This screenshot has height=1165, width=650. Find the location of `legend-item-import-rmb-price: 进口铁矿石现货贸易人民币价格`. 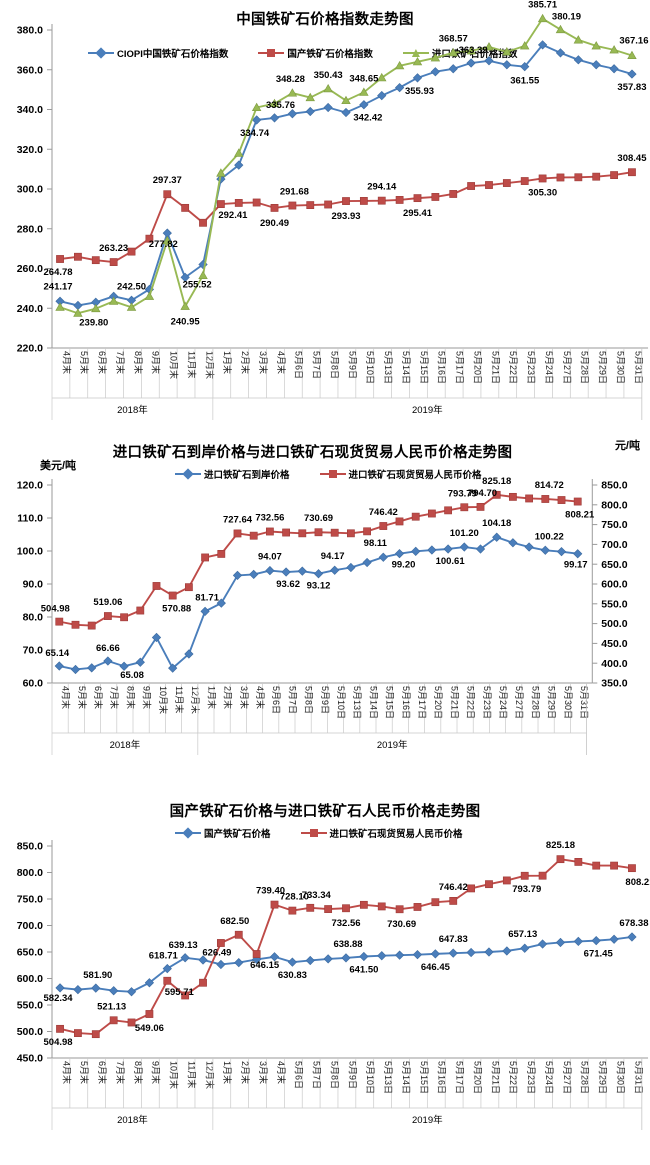

legend-item-import-rmb-price: 进口铁矿石现货贸易人民币价格 is located at coordinates (381, 833).